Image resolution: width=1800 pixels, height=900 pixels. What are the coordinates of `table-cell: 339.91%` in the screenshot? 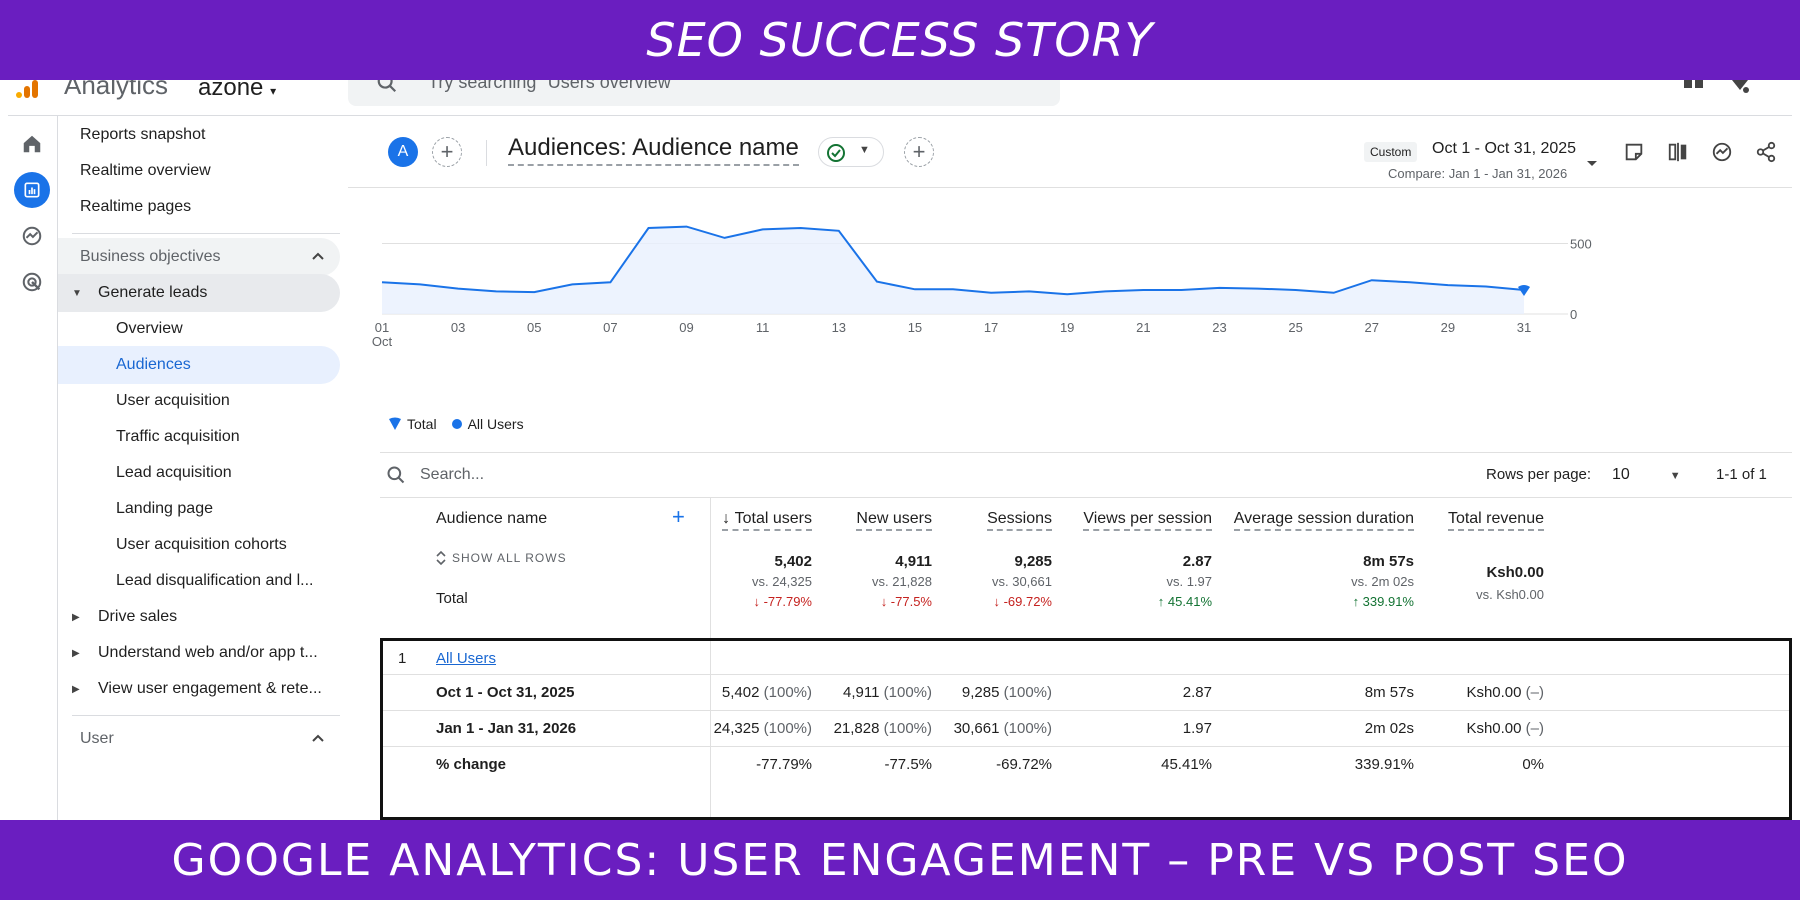 It's located at (1384, 764).